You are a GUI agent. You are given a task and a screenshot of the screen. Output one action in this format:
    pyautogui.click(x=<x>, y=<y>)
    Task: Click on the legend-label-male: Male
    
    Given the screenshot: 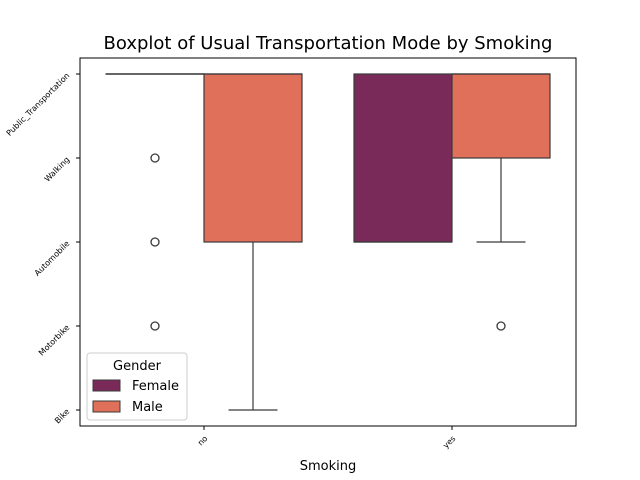 What is the action you would take?
    pyautogui.click(x=147, y=407)
    